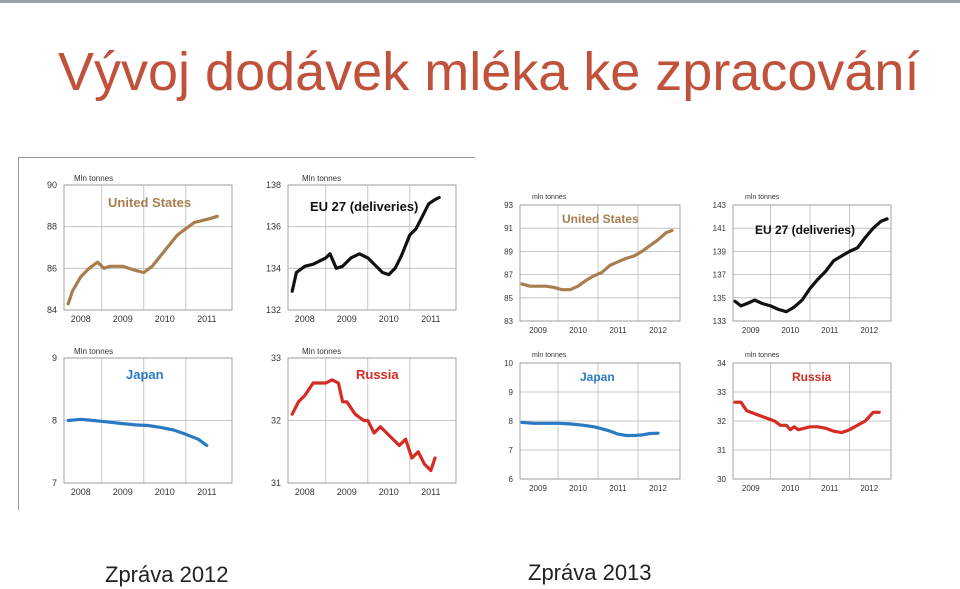  What do you see at coordinates (508, 205) in the screenshot?
I see `y-tick-label: 93` at bounding box center [508, 205].